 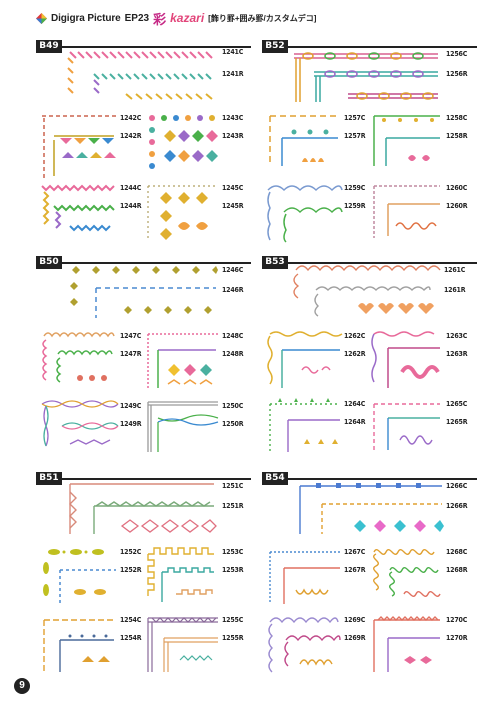 I want to click on item-code: 1243C, so click(x=233, y=118).